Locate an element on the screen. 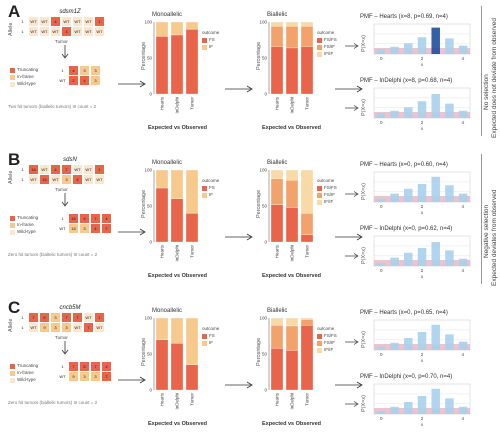 This screenshot has height=443, width=500. chart-title: Biallelic is located at coordinates (277, 163).